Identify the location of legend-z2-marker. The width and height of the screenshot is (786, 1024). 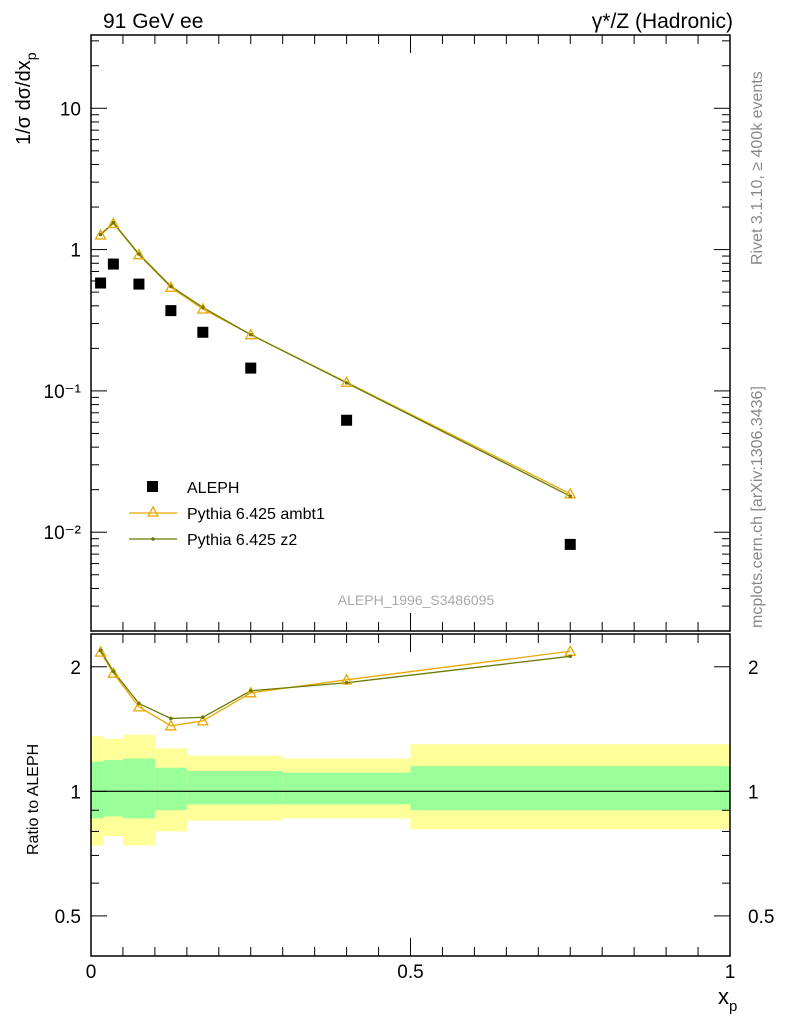
(153, 539).